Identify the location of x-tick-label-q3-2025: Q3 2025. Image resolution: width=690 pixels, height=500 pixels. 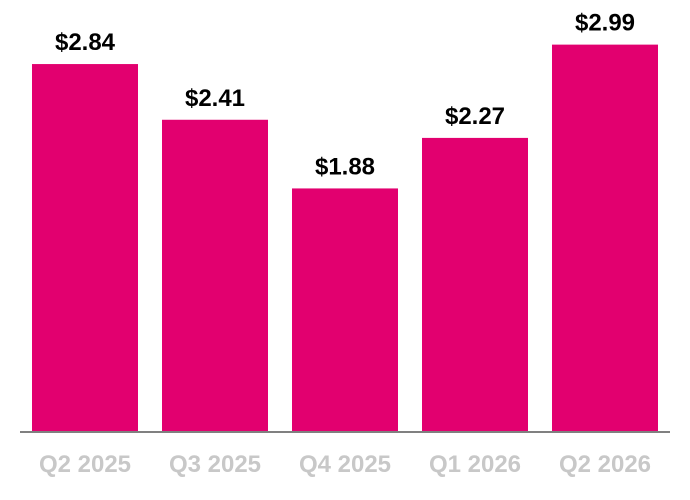
(215, 464).